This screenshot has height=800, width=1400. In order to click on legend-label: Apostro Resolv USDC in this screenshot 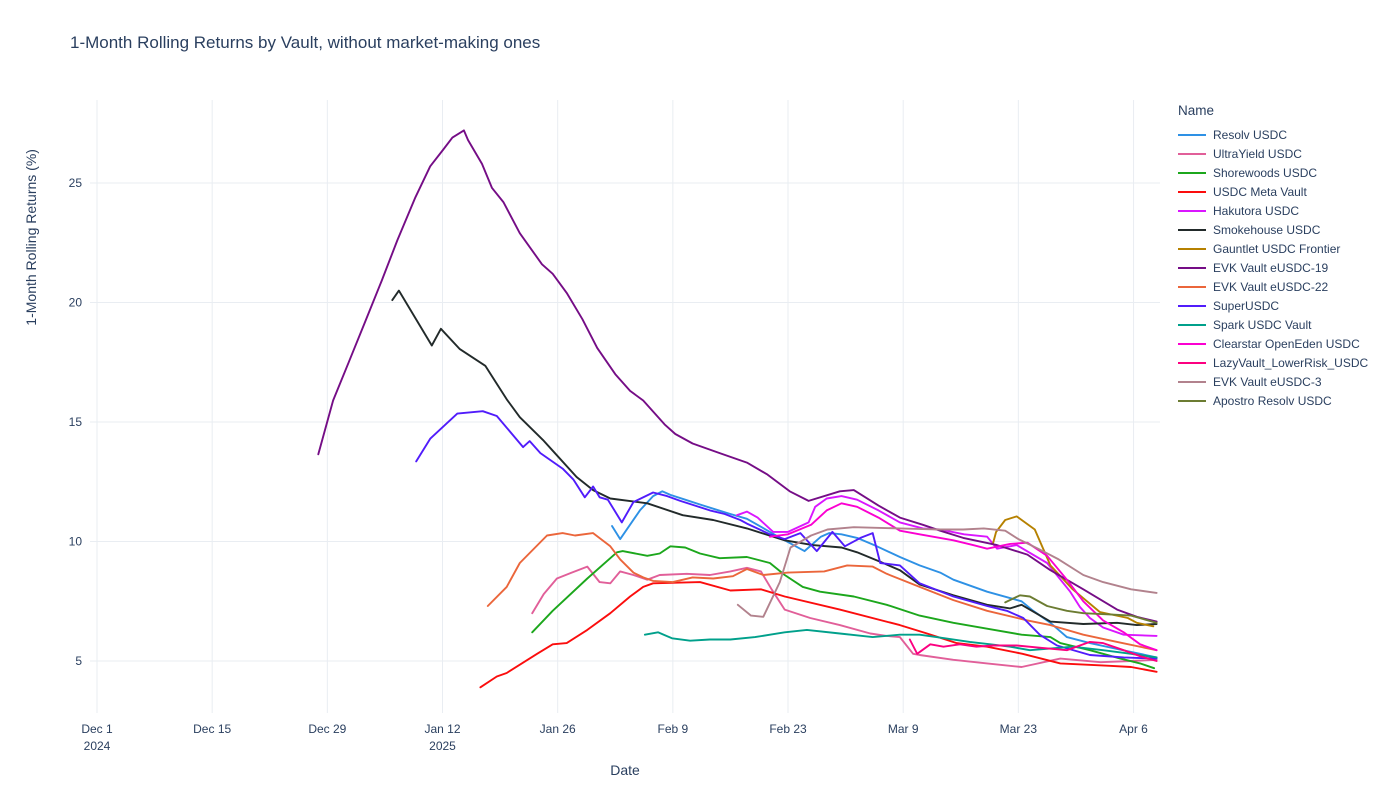, I will do `click(1272, 400)`.